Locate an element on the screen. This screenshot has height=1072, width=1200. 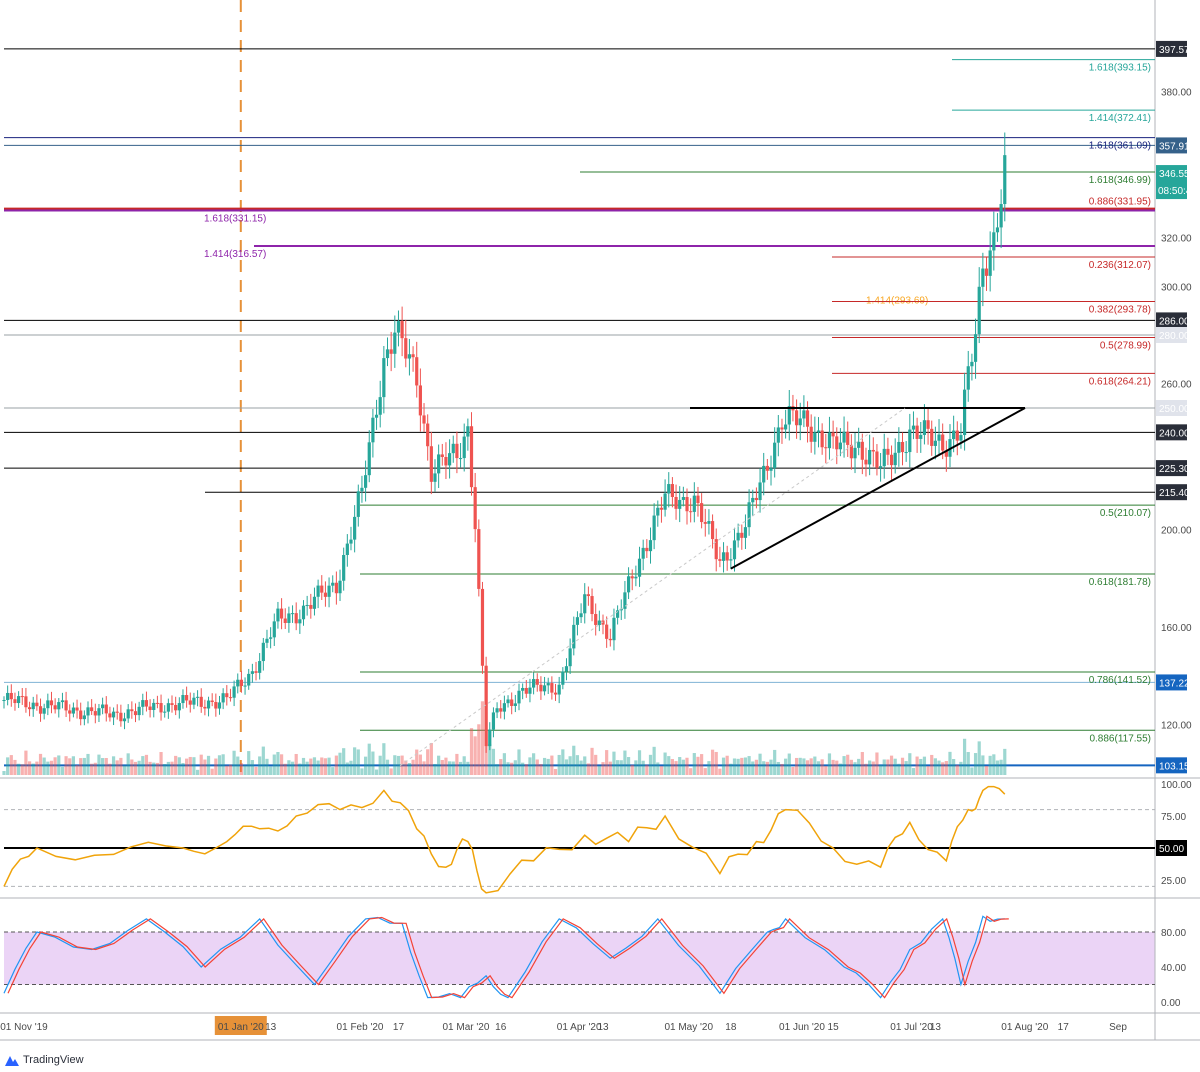
date-label-4: 17 is located at coordinates (399, 1027).